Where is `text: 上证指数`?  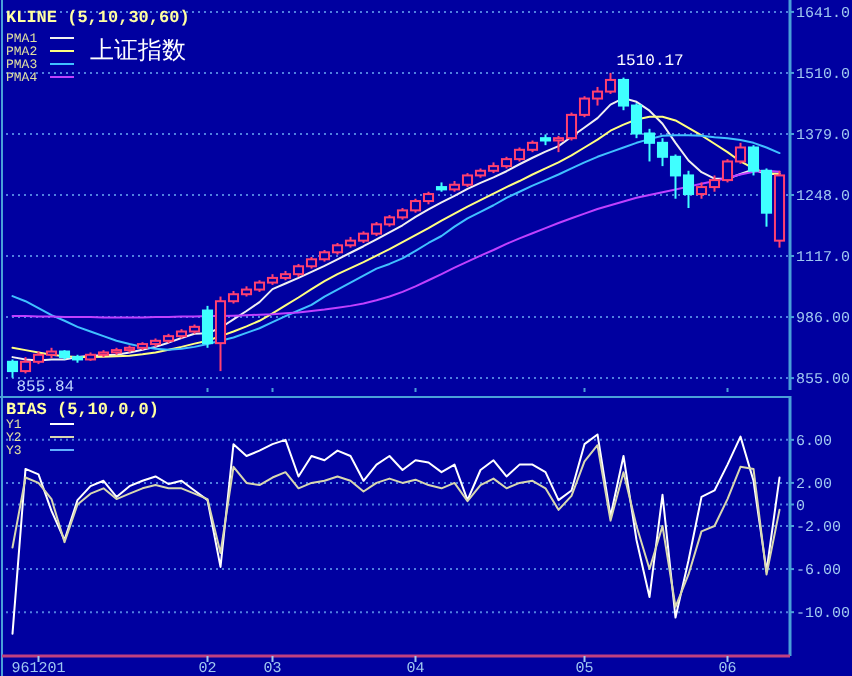 text: 上证指数 is located at coordinates (138, 50).